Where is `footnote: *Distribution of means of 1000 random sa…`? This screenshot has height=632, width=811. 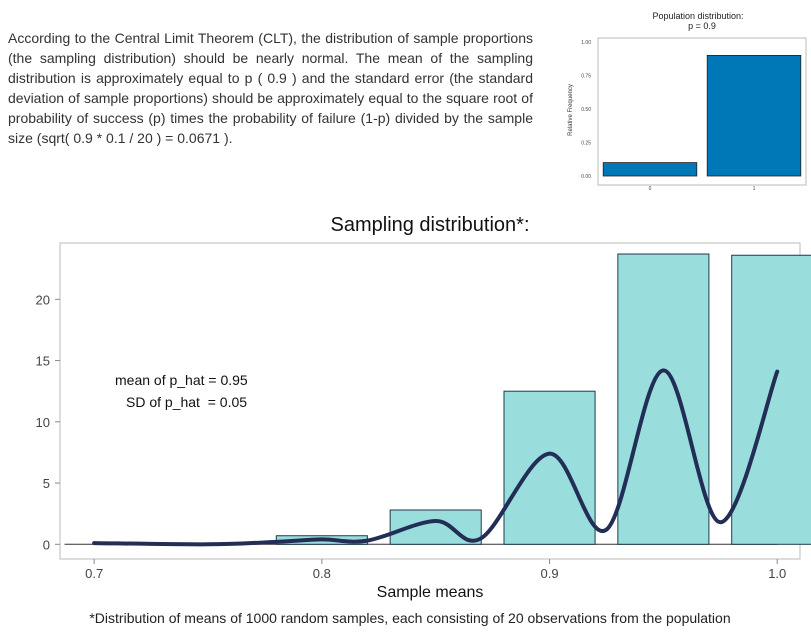 footnote: *Distribution of means of 1000 random sa… is located at coordinates (409, 618).